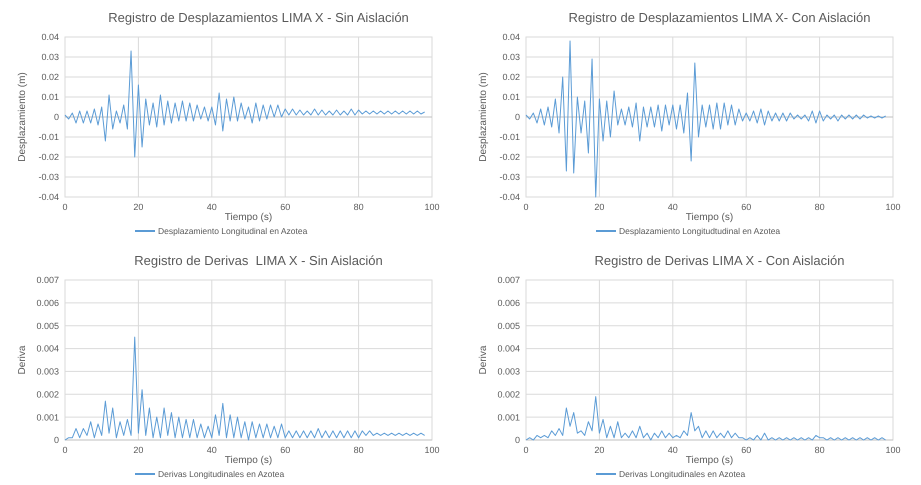 Image resolution: width=921 pixels, height=485 pixels. I want to click on chart-title: Registro de Derivas LIMA X - Con Aislación, so click(719, 260).